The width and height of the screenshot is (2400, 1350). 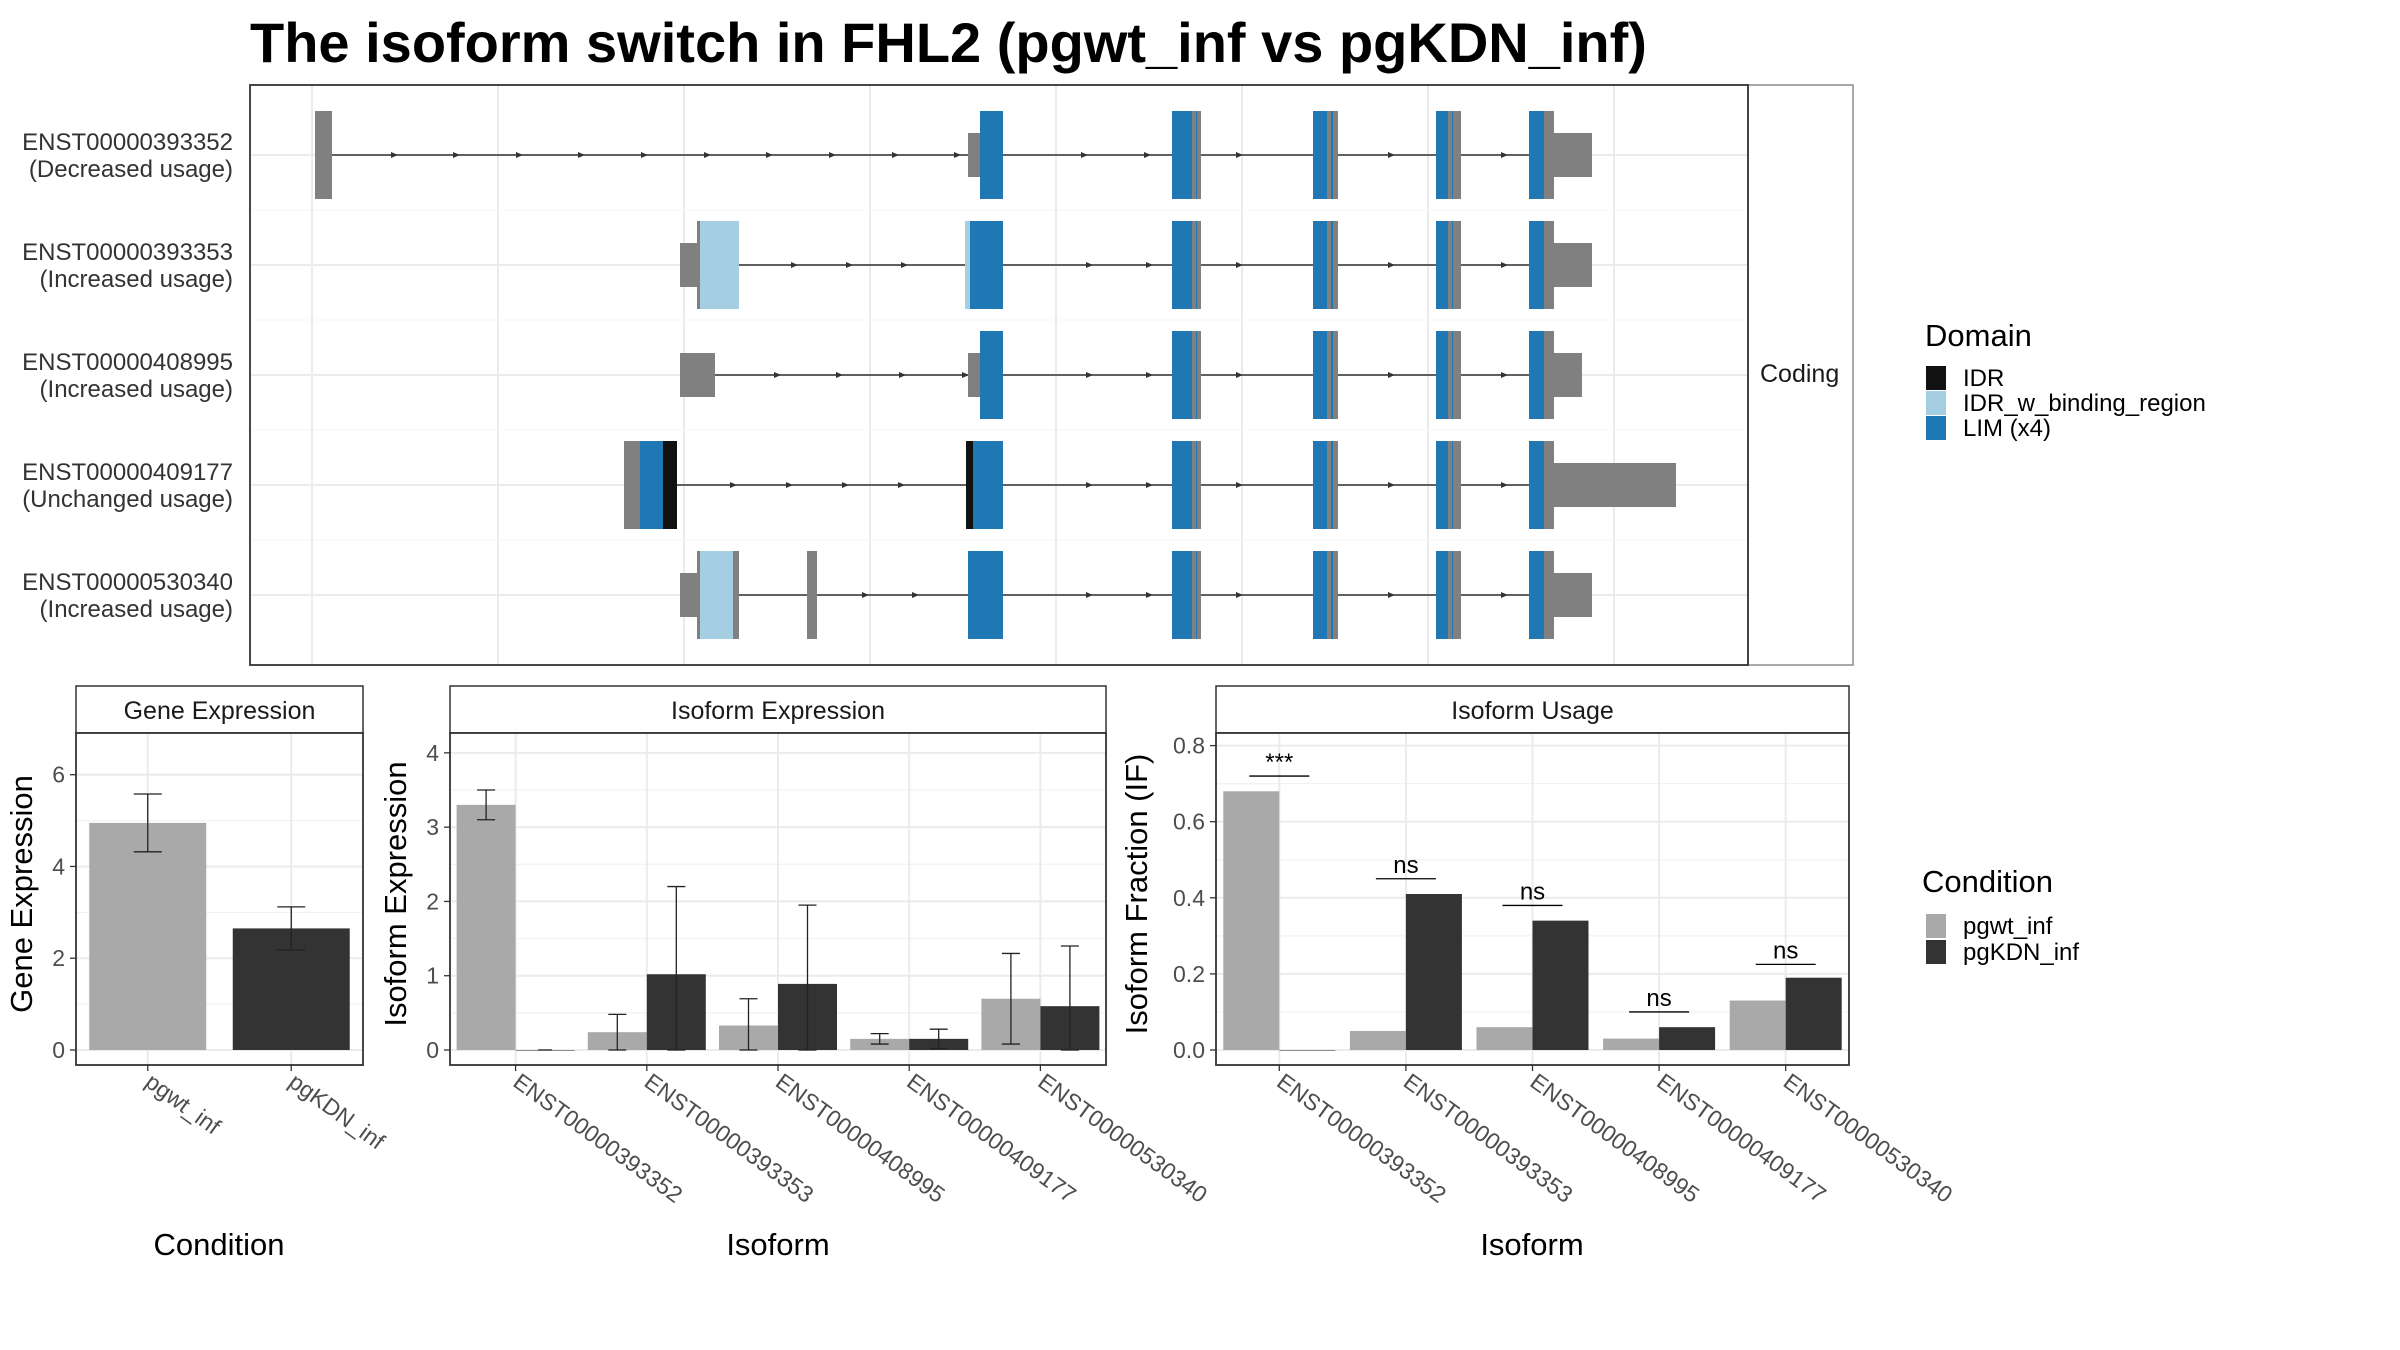 What do you see at coordinates (2007, 428) in the screenshot?
I see `legend-label-lim: LIM (x4)` at bounding box center [2007, 428].